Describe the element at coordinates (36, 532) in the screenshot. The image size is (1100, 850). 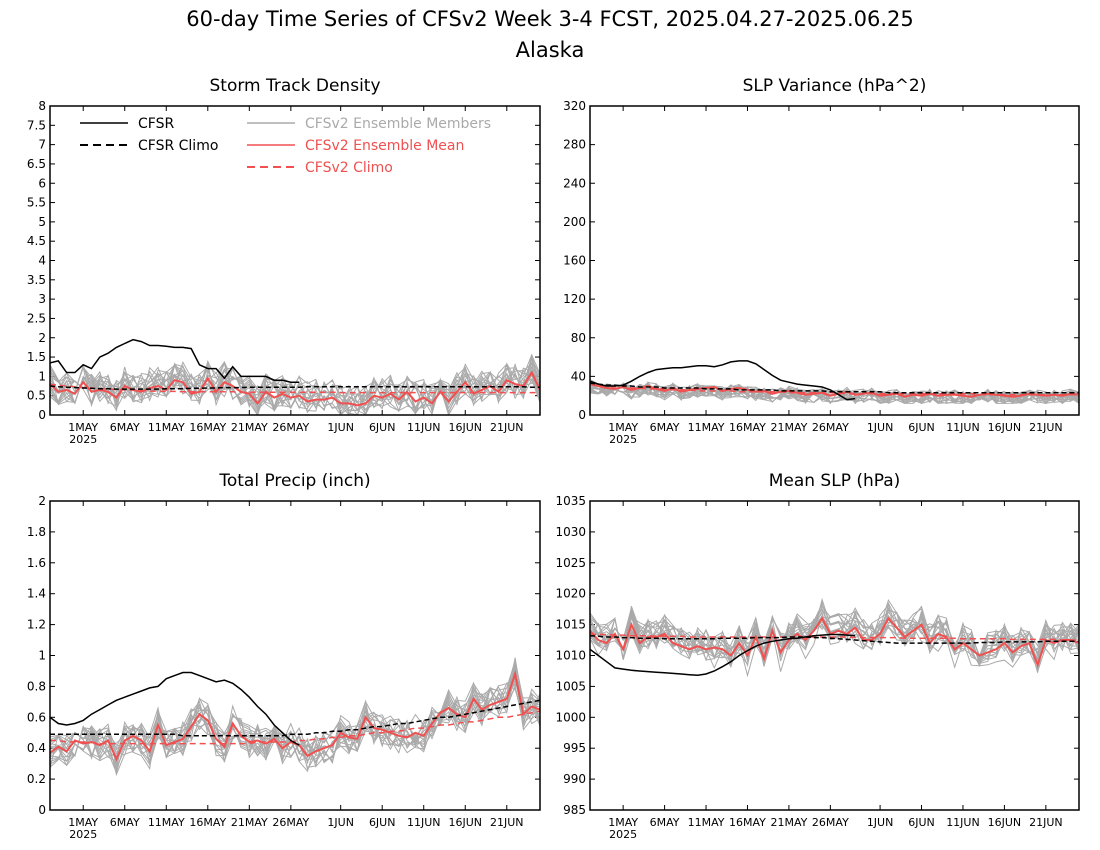
I see `y-tick-label: 1.8` at that location.